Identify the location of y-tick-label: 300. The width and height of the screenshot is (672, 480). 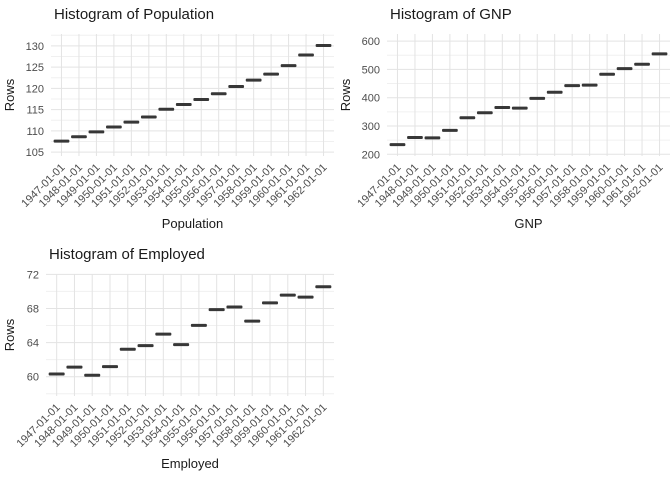
(371, 127).